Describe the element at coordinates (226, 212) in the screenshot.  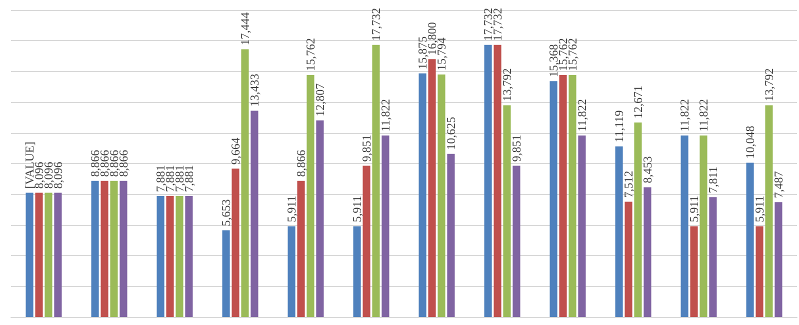
I see `data-label: 5,653` at that location.